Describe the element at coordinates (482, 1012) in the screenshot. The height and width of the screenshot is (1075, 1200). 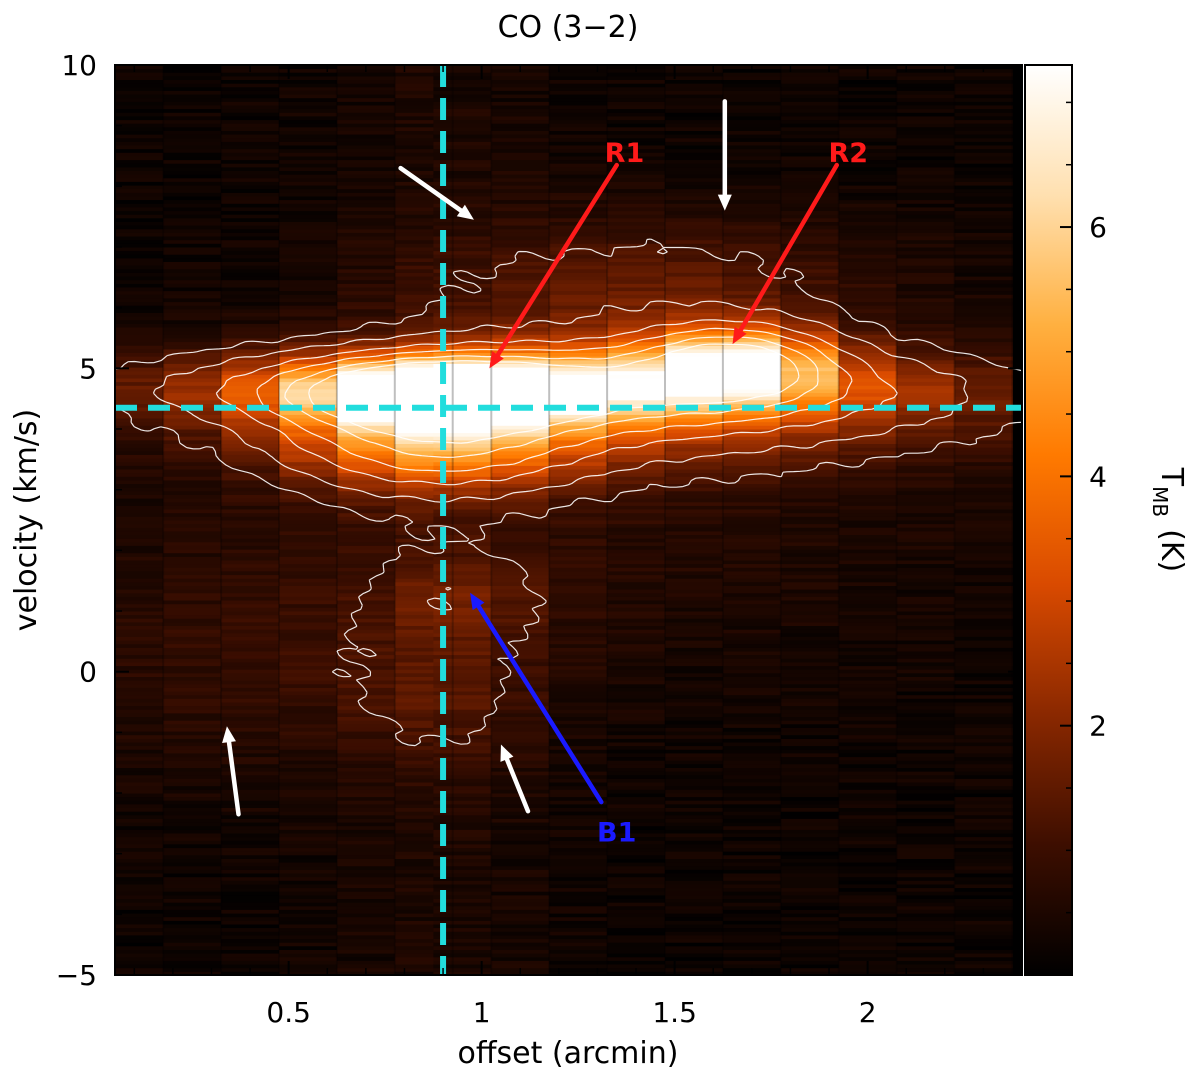
I see `x-tick-label: 1` at that location.